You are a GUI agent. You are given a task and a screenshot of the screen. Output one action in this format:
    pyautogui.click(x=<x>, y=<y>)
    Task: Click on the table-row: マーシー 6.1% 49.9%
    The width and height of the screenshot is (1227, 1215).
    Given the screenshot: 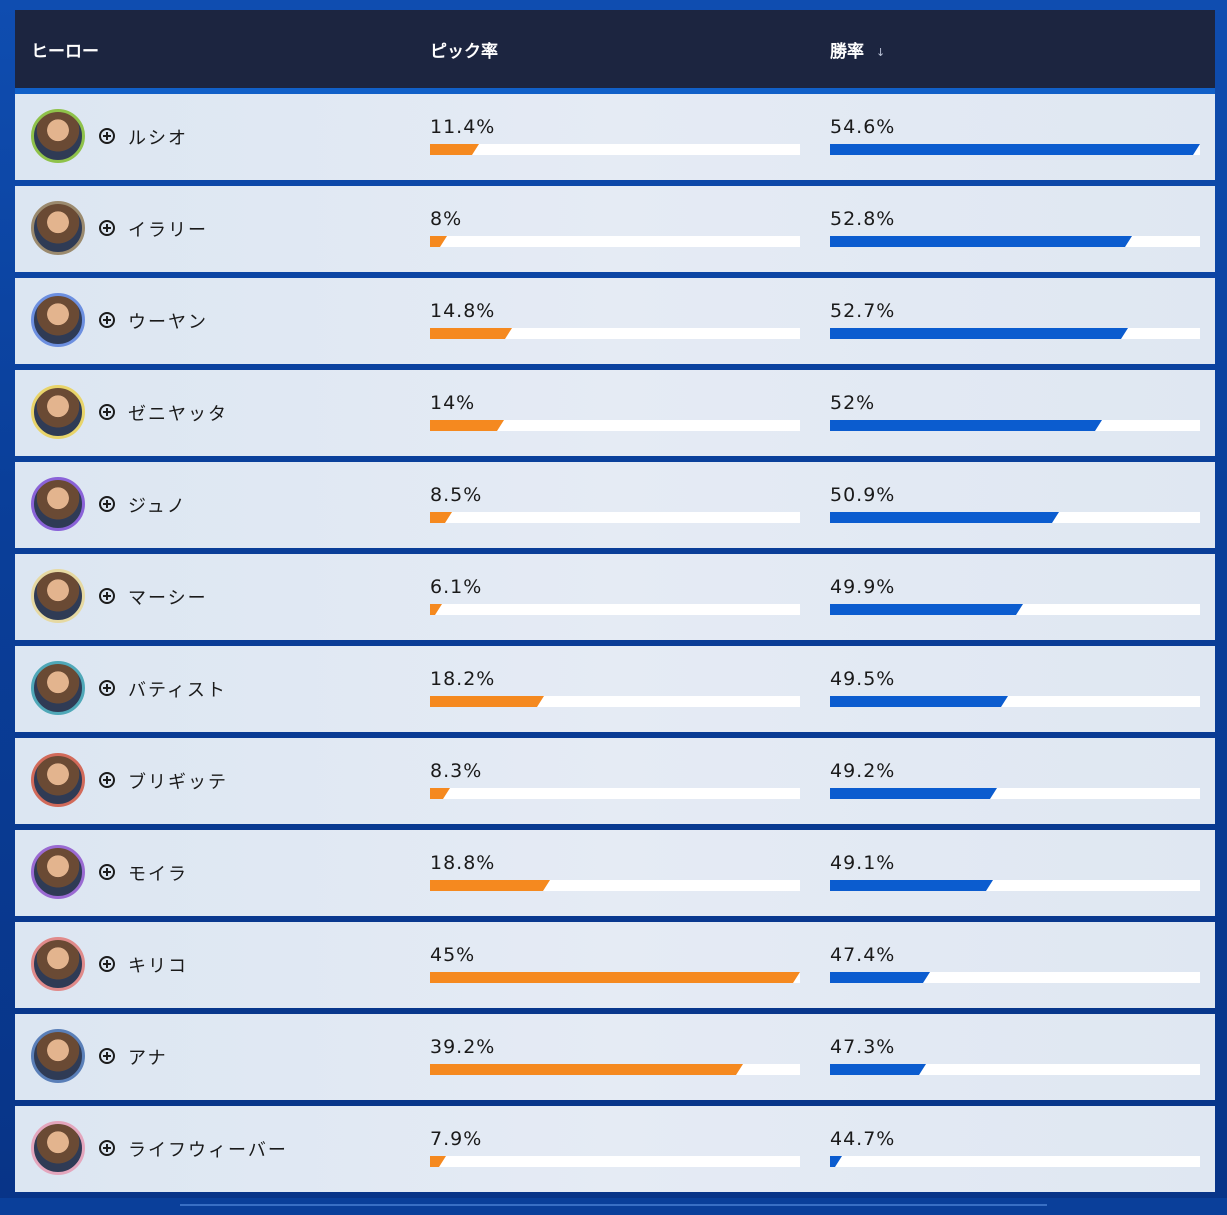 What is the action you would take?
    pyautogui.click(x=615, y=597)
    